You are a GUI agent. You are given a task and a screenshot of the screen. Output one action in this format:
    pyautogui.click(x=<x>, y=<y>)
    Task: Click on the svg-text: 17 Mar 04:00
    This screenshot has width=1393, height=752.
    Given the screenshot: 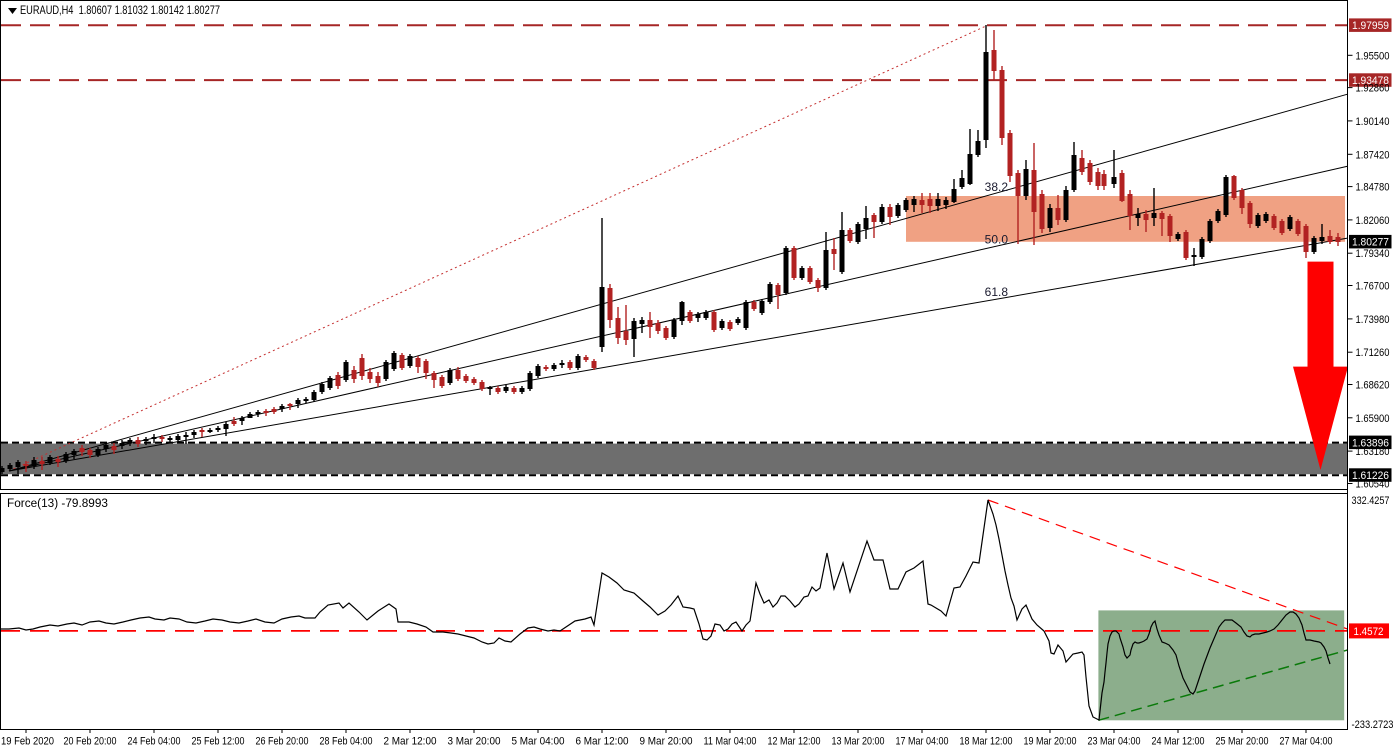 What is the action you would take?
    pyautogui.click(x=922, y=742)
    